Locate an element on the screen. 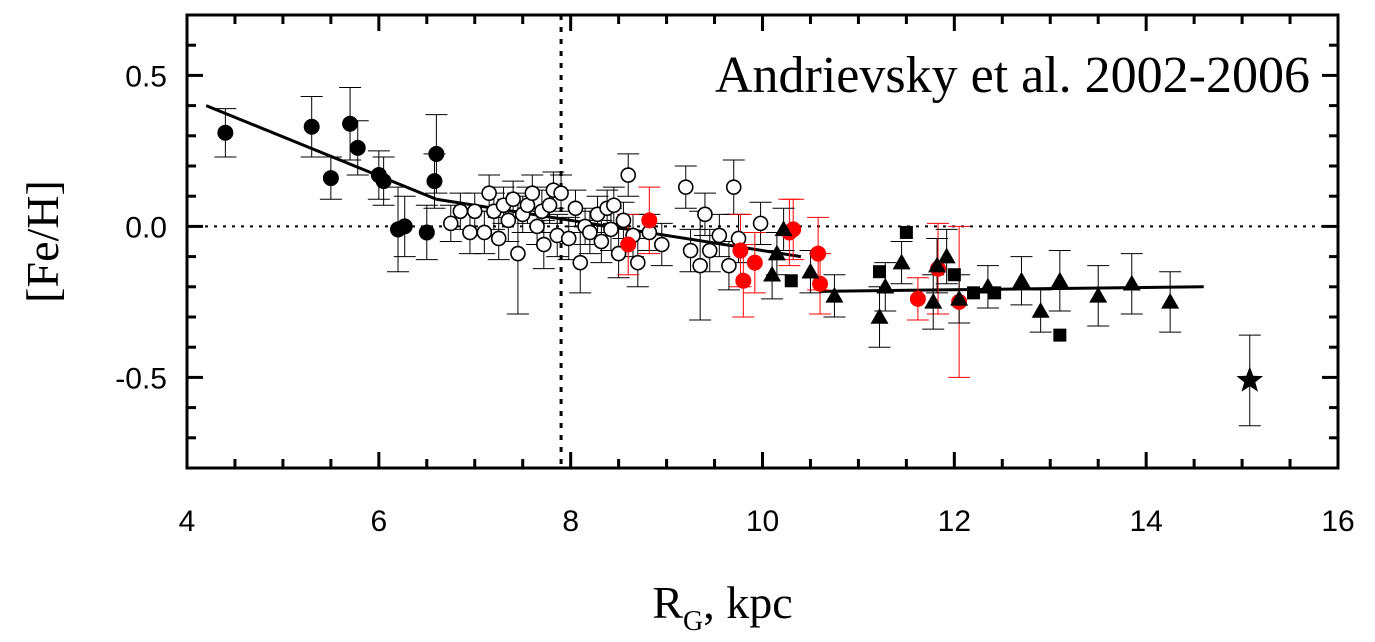 The width and height of the screenshot is (1375, 642). y-tick-label: 0.0 is located at coordinates (146, 227).